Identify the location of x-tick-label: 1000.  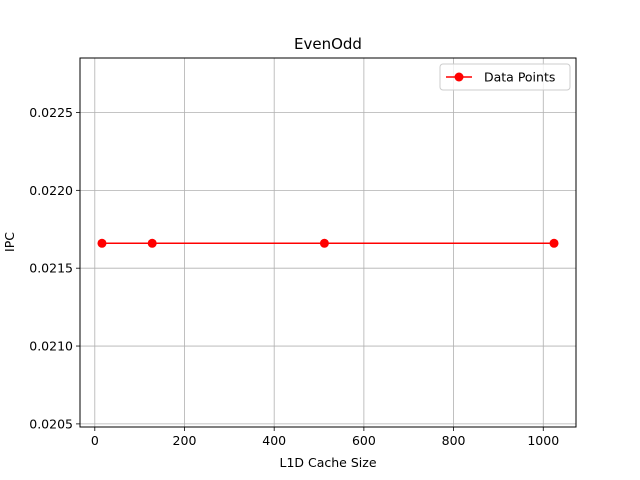
(543, 440).